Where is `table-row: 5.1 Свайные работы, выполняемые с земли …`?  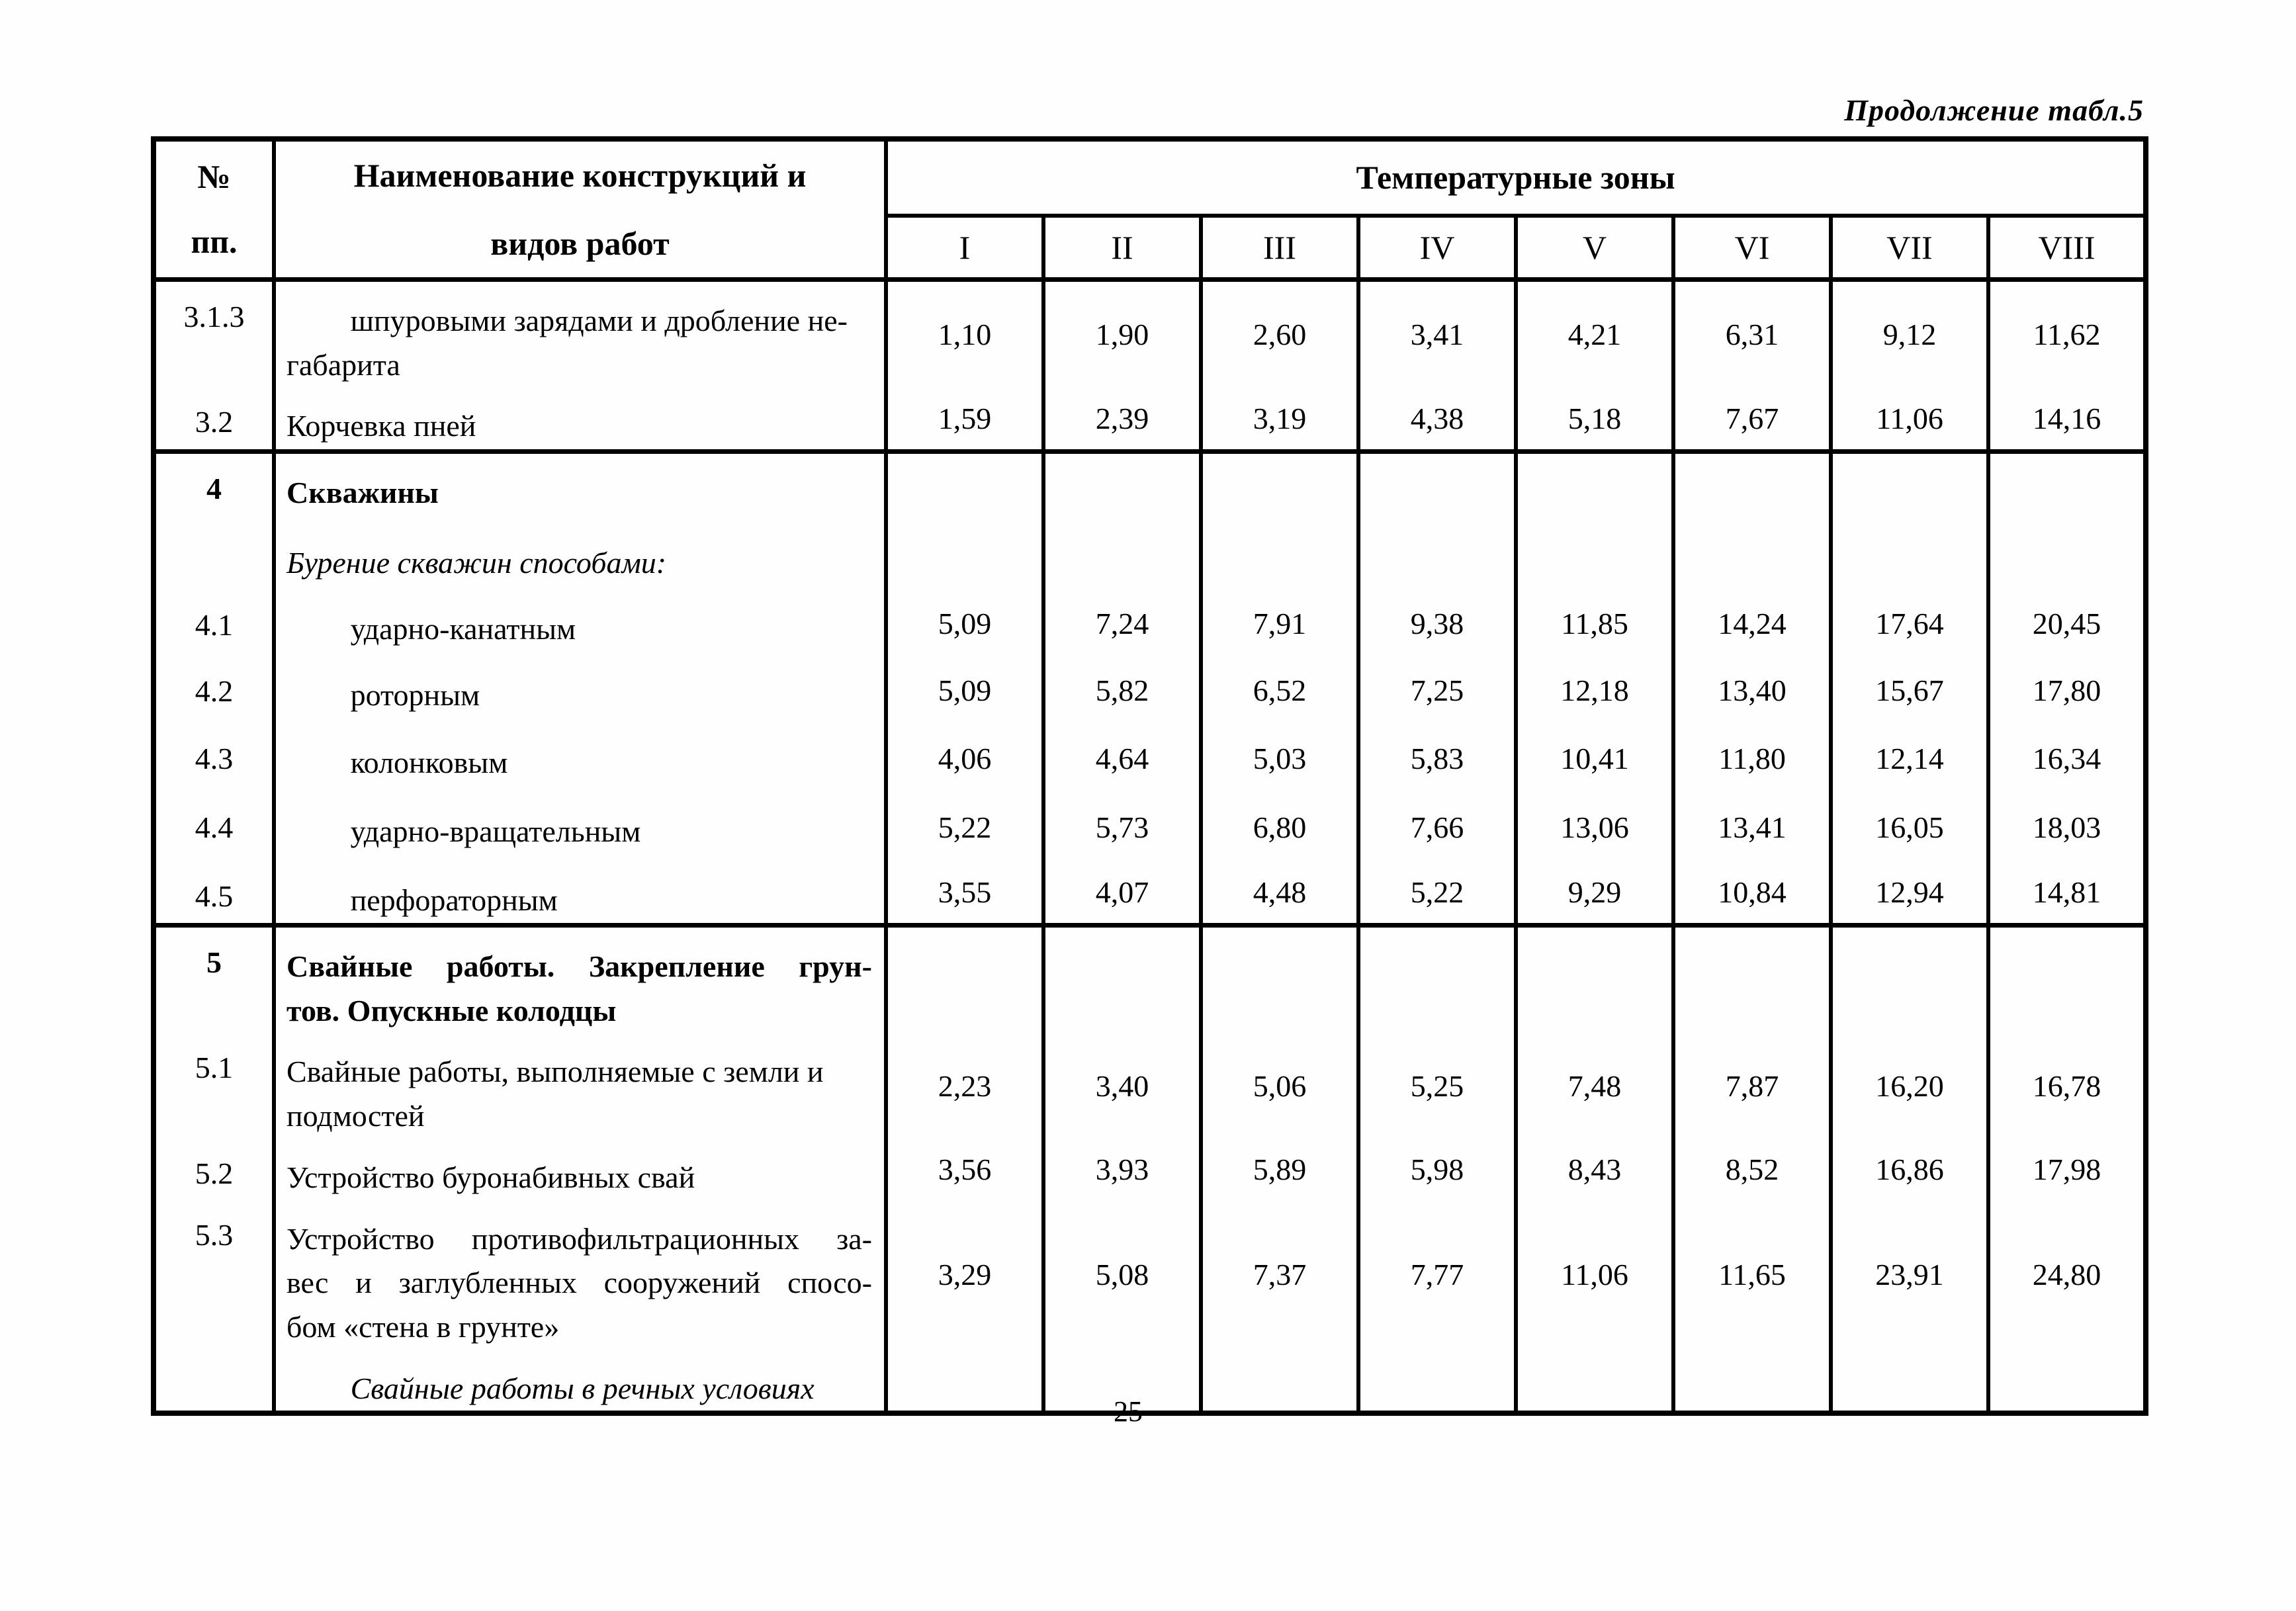 table-row: 5.1 Свайные работы, выполняемые с земли … is located at coordinates (1150, 1086).